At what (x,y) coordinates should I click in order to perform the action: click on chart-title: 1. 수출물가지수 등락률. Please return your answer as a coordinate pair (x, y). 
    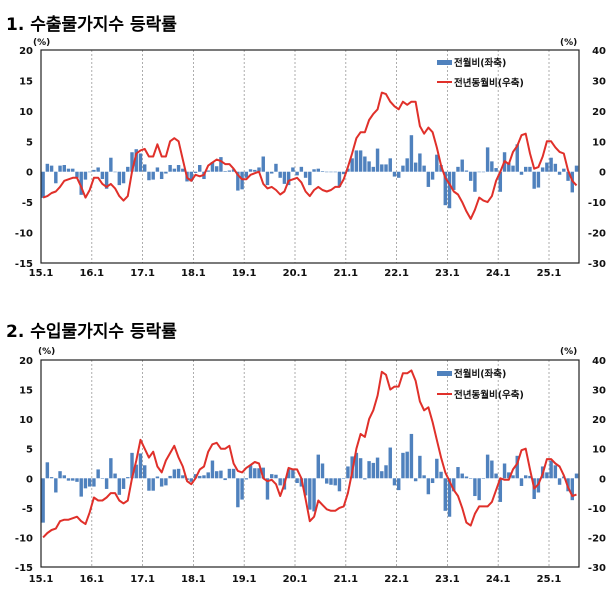
    Looking at the image, I should click on (91, 25).